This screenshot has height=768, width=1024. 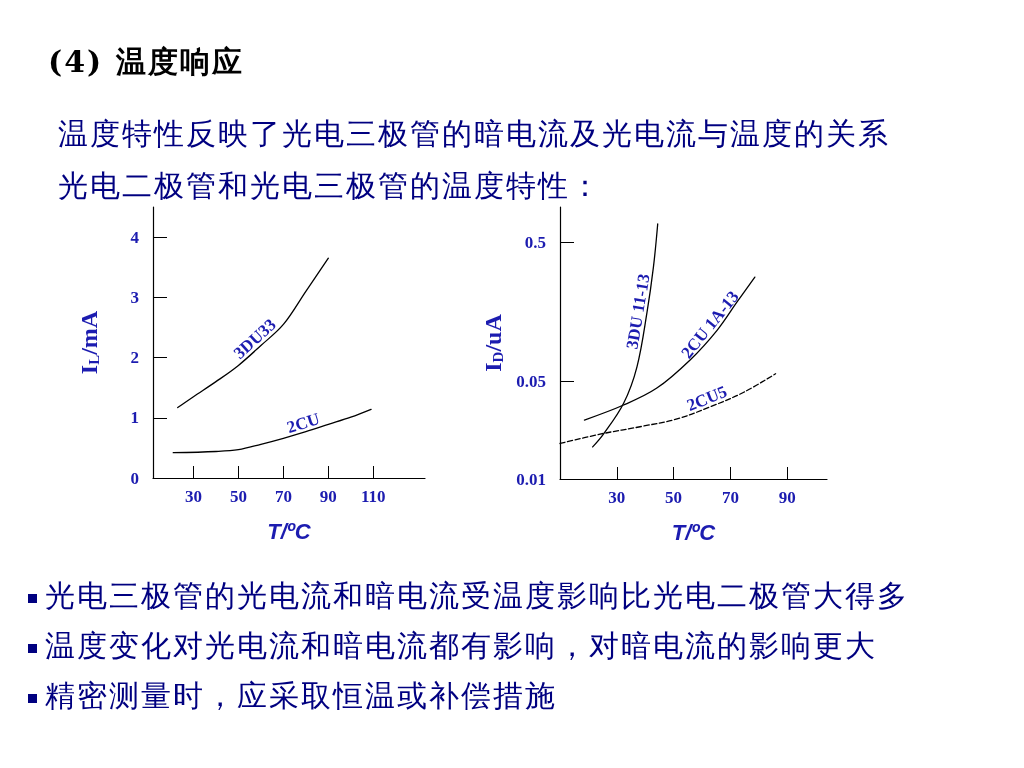 What do you see at coordinates (146, 61) in the screenshot?
I see `chart-title: (4) 温度响应` at bounding box center [146, 61].